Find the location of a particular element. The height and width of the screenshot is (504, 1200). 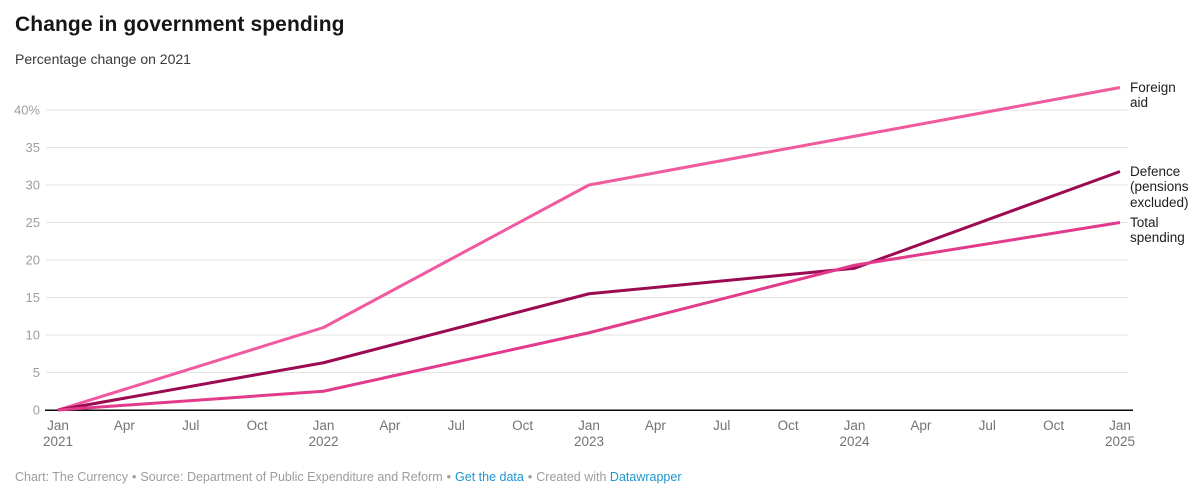

y-axis-label: 30 is located at coordinates (33, 185).